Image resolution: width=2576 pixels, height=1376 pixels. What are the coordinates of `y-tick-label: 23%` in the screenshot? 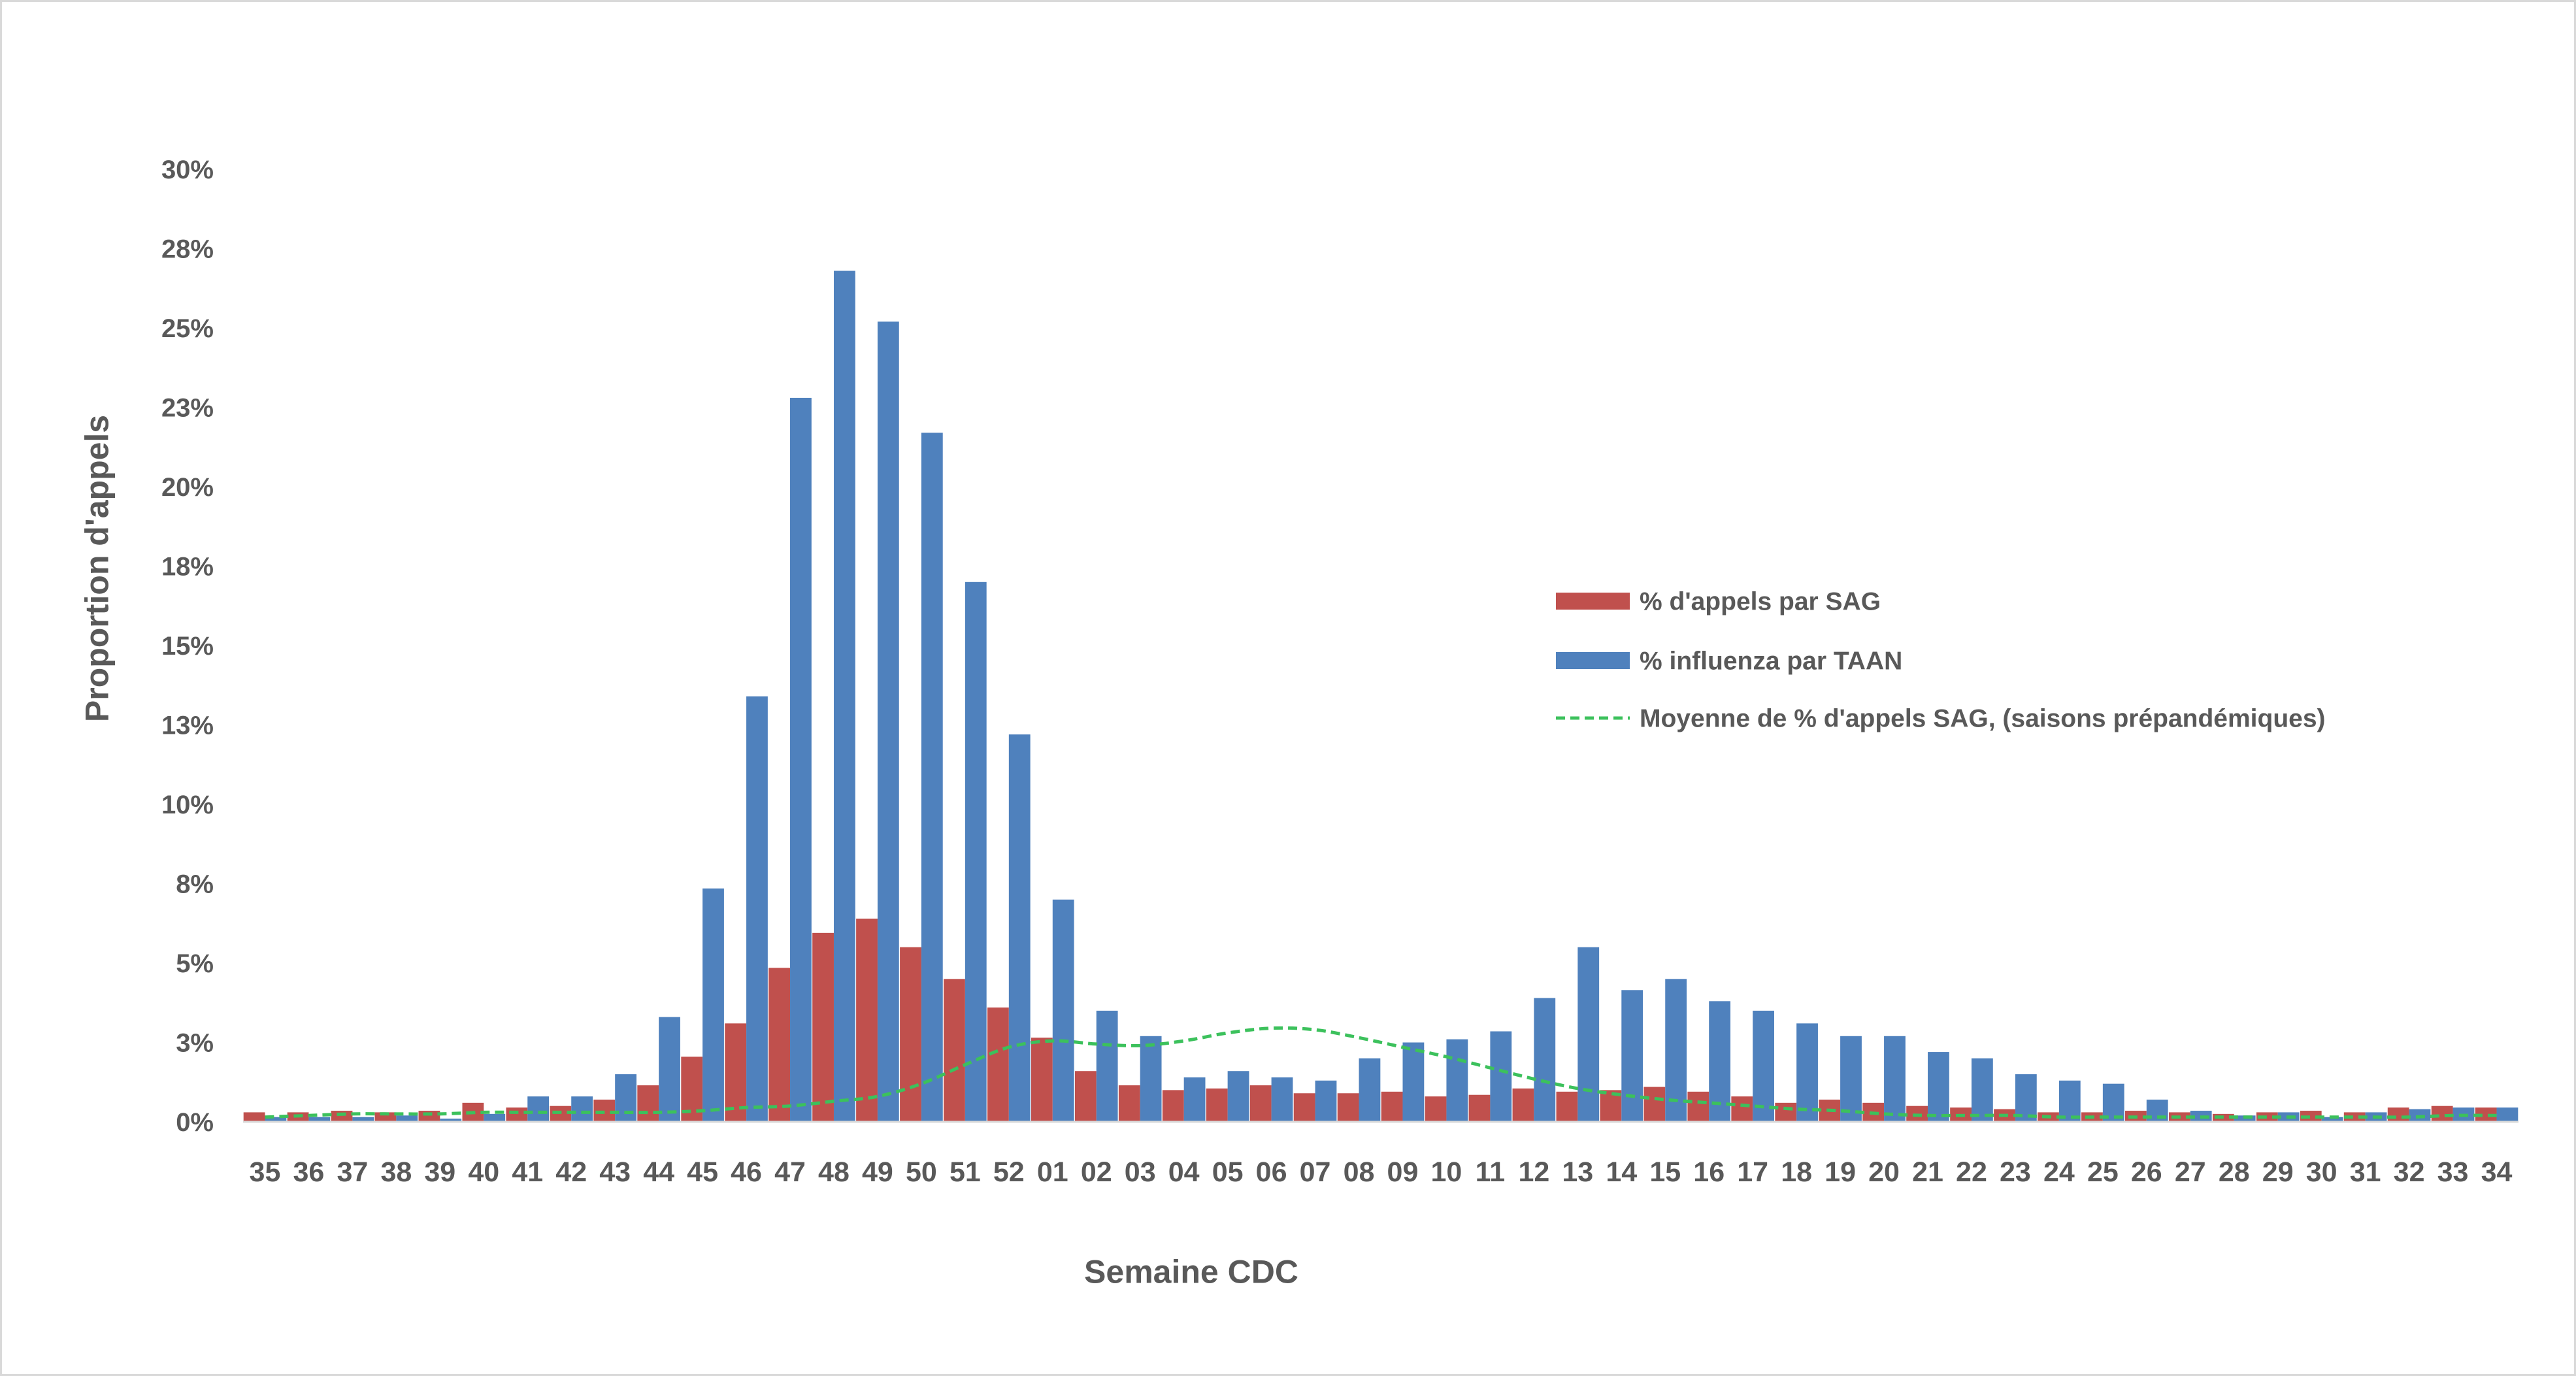 It's located at (187, 408).